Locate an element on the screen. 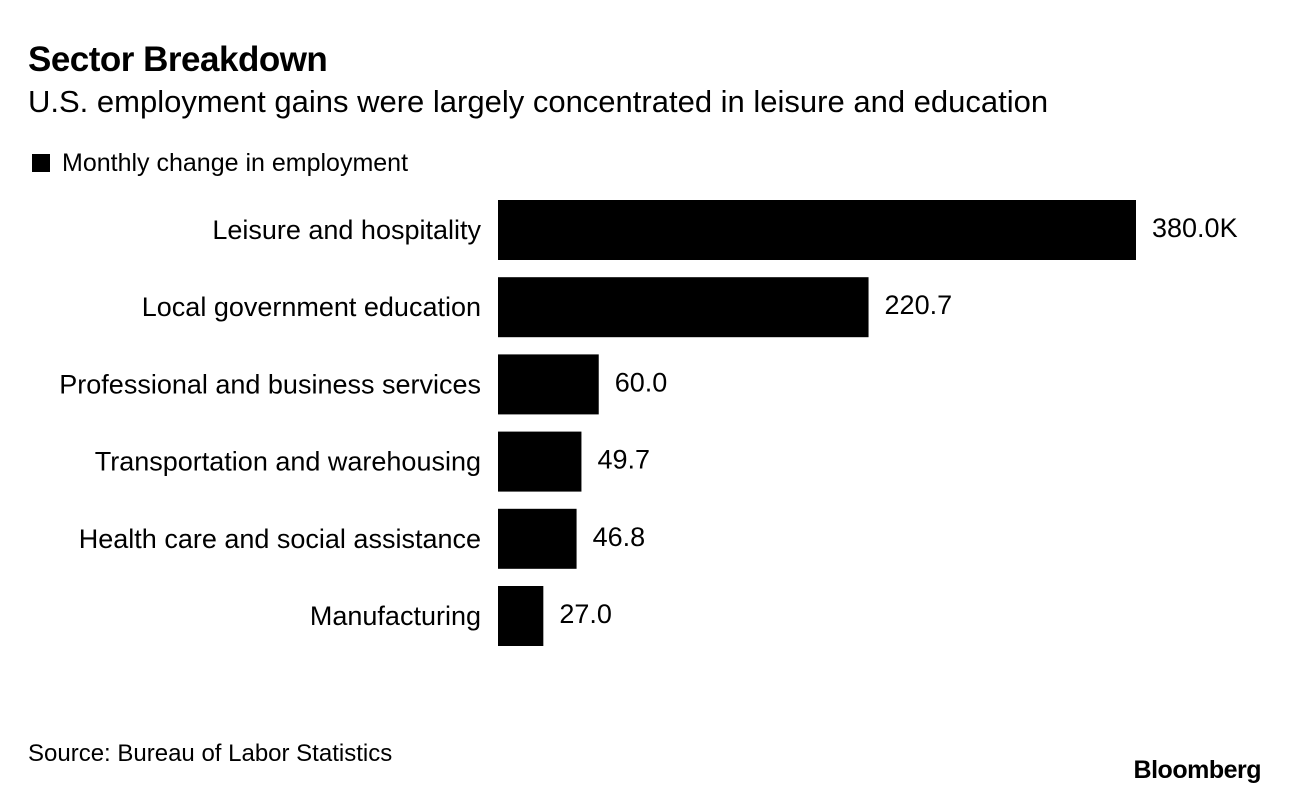  legend-swatch is located at coordinates (41, 163).